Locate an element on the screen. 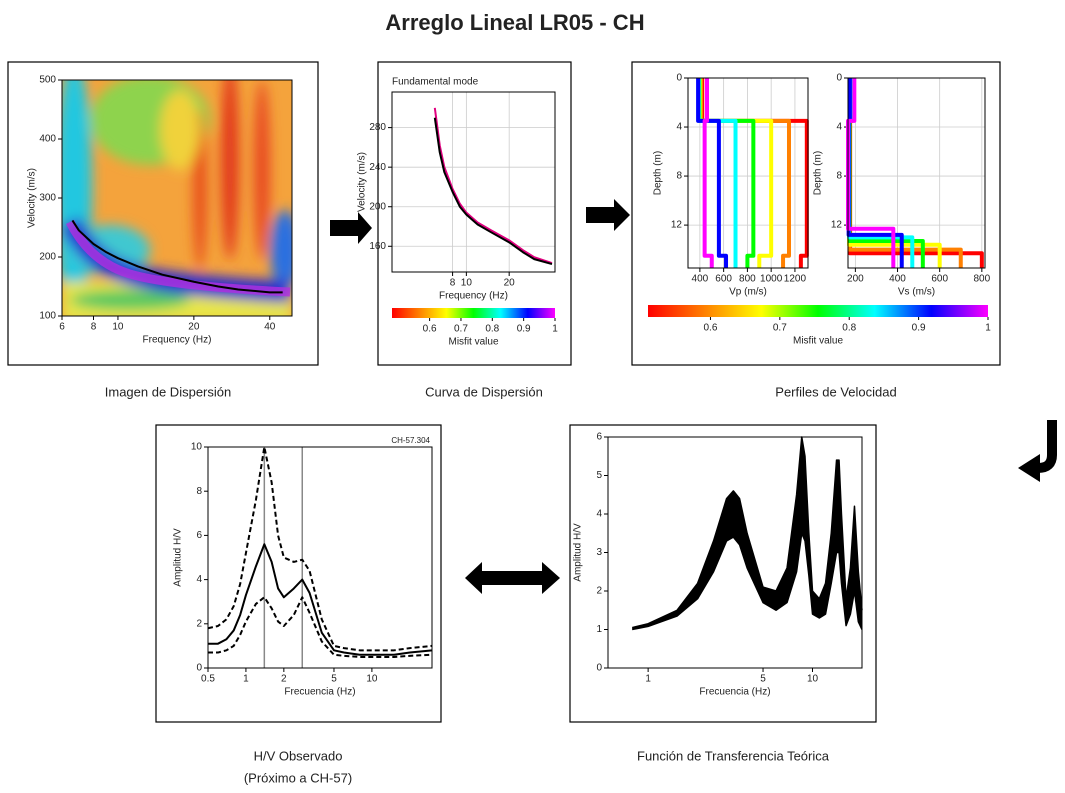 This screenshot has height=793, width=1065. plot-annotation: CH-57.304 is located at coordinates (410, 440).